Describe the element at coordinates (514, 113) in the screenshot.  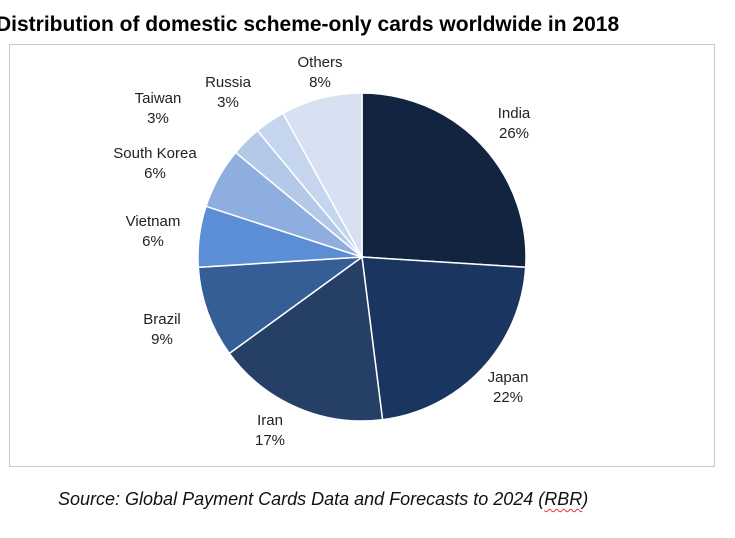
I see `slice-label: India` at that location.